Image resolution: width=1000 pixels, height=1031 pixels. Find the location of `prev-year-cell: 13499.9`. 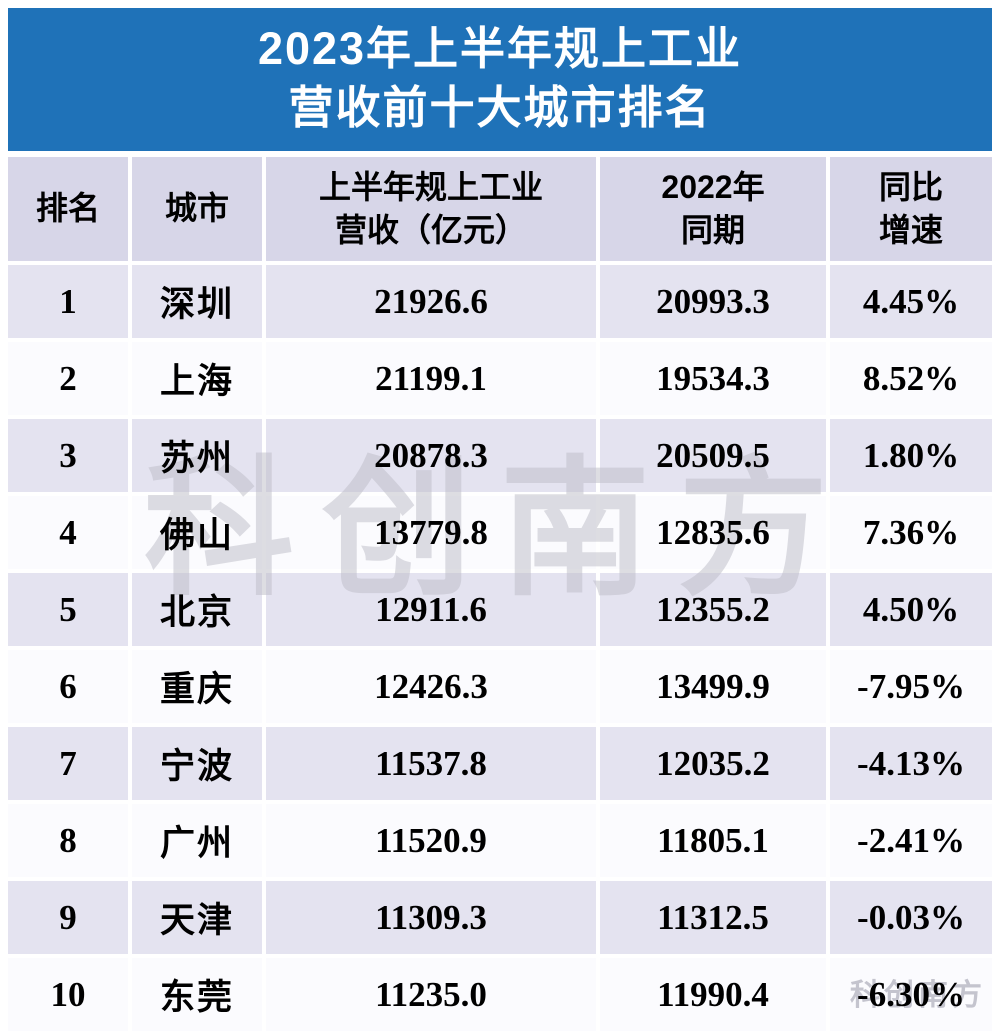

prev-year-cell: 13499.9 is located at coordinates (713, 686).